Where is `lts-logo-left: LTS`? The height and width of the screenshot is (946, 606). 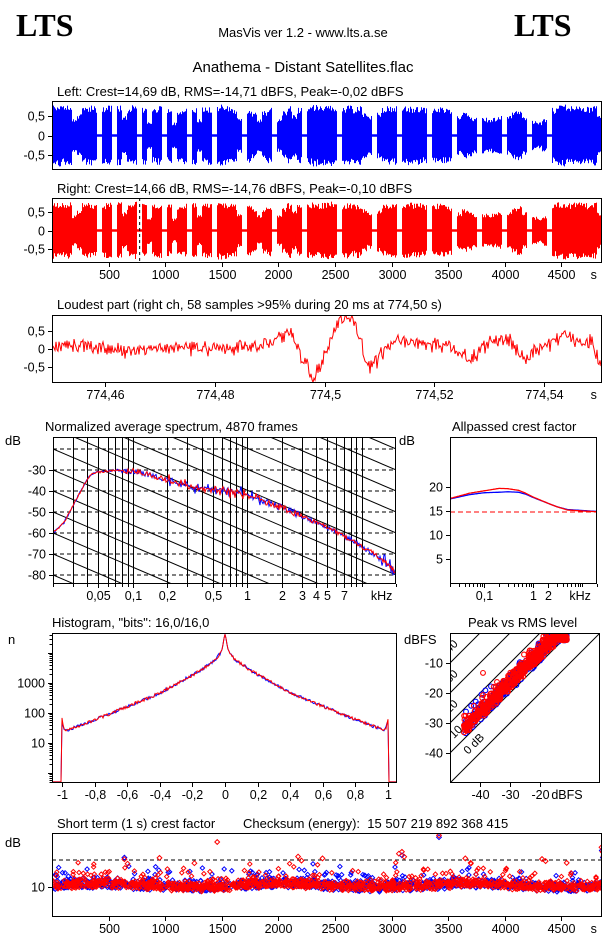
lts-logo-left: LTS is located at coordinates (45, 25).